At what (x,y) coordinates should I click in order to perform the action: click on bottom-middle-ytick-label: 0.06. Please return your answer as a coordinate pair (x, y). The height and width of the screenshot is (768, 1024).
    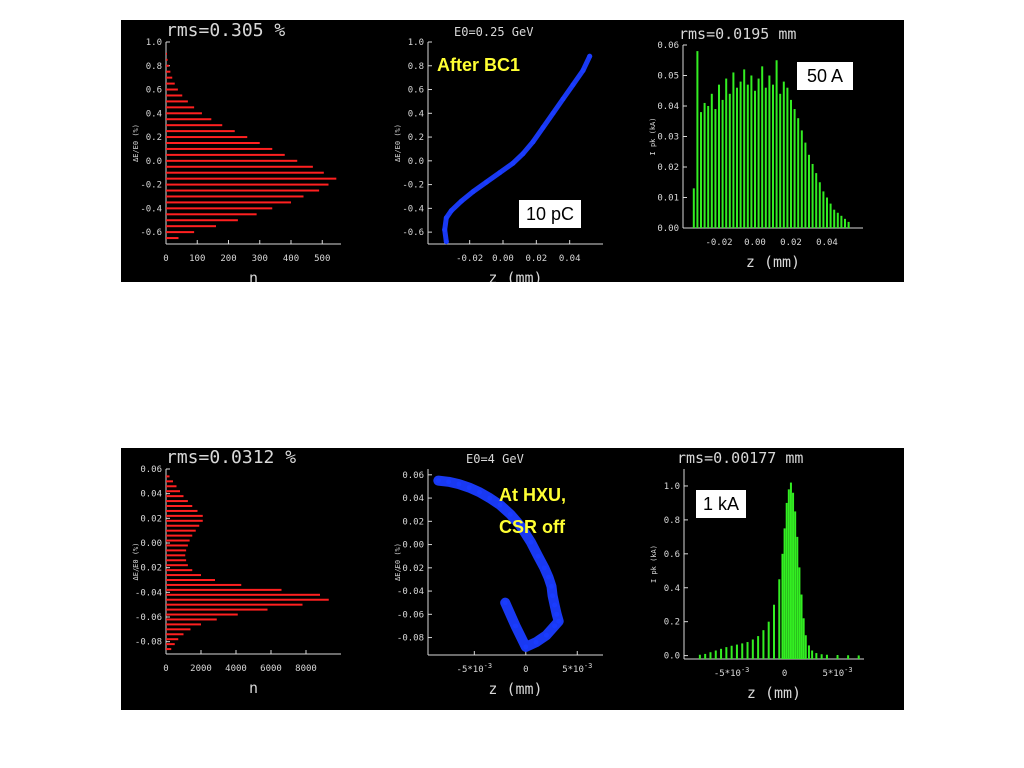
    Looking at the image, I should click on (413, 476).